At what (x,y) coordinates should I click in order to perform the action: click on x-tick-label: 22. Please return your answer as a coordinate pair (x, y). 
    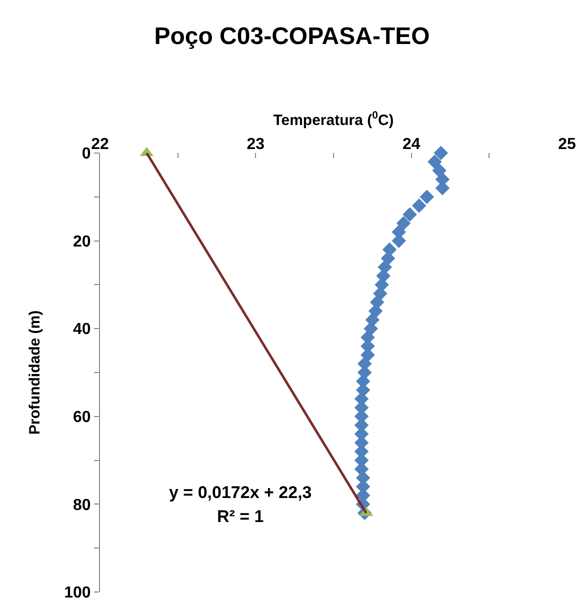
    Looking at the image, I should click on (100, 144).